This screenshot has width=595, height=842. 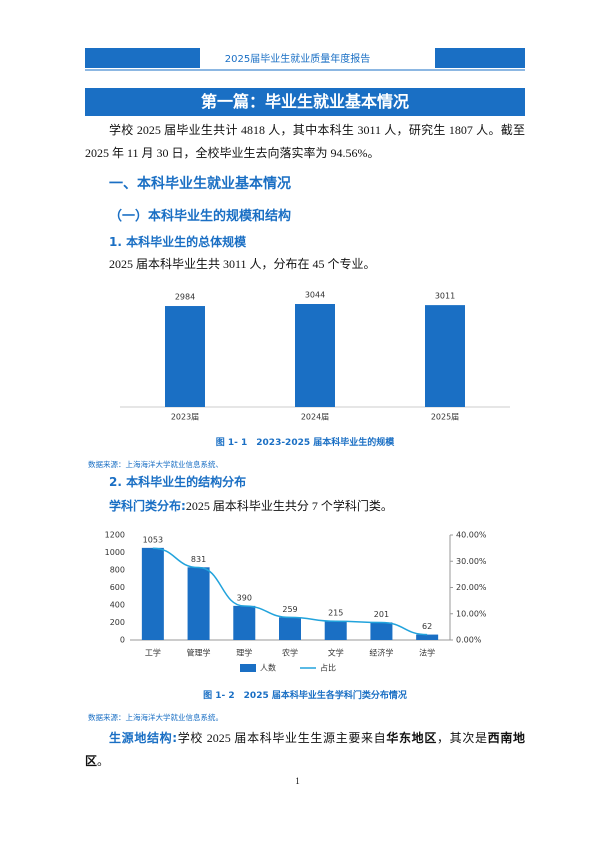 I want to click on y2-tick-label: 10.00%, so click(x=471, y=613).